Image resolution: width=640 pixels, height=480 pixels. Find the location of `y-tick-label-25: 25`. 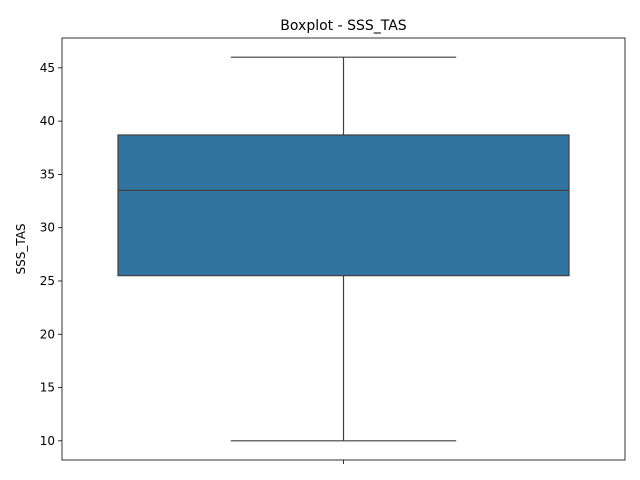

y-tick-label-25: 25 is located at coordinates (47, 281).